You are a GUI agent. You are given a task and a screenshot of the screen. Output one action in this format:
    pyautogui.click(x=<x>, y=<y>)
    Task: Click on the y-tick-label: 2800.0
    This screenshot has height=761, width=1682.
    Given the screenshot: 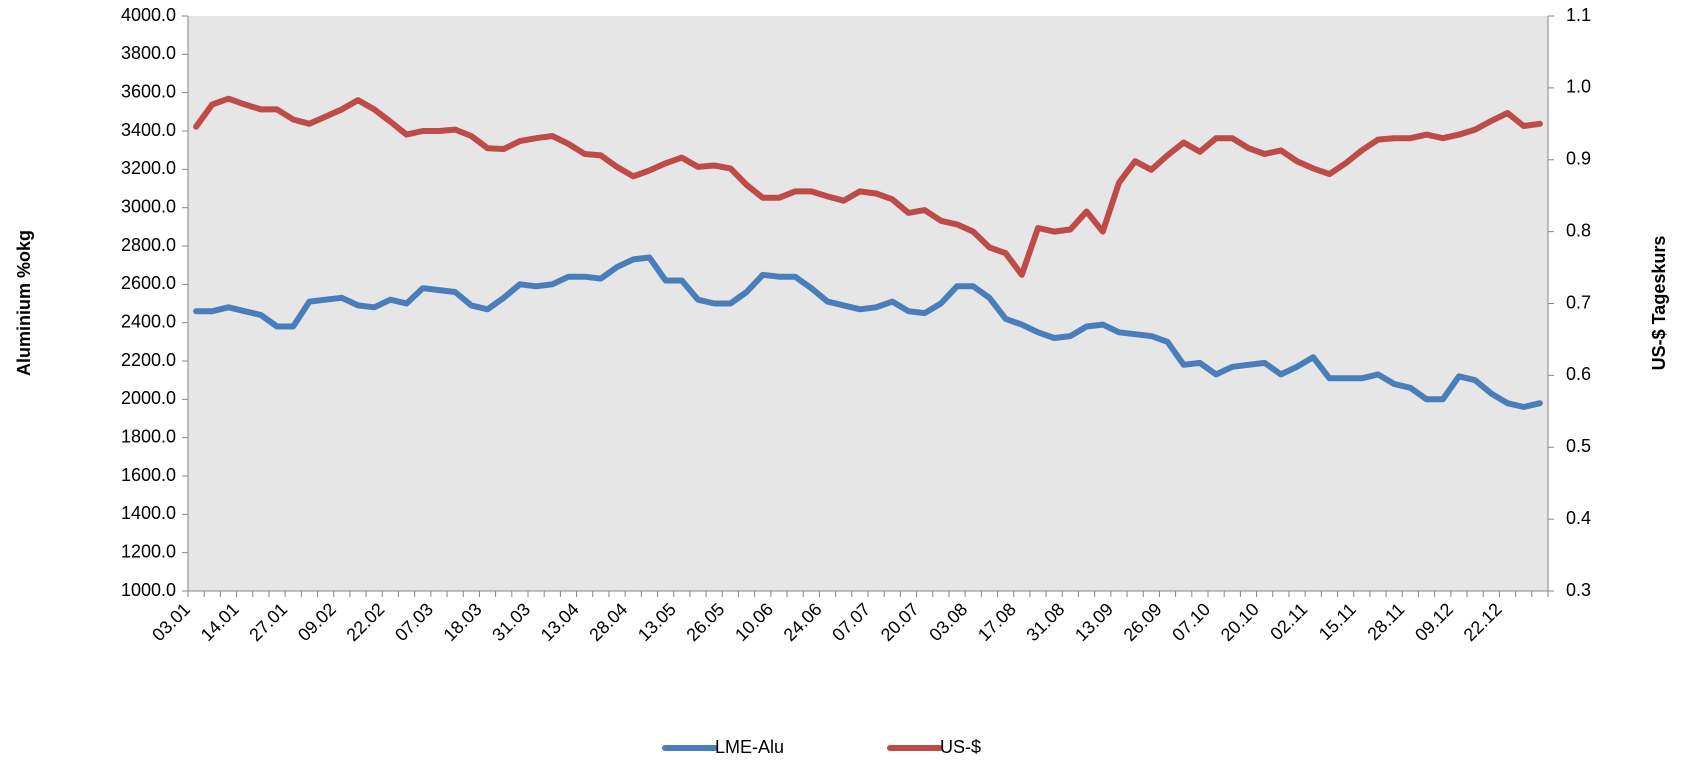 What is the action you would take?
    pyautogui.click(x=148, y=245)
    